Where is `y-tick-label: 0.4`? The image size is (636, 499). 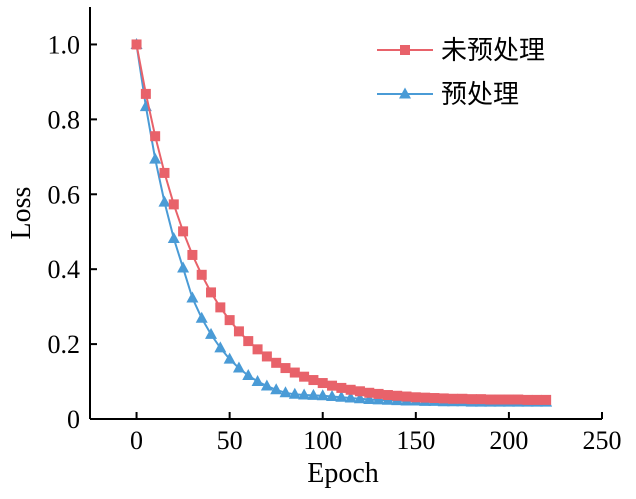
y-tick-label: 0.4 is located at coordinates (64, 269).